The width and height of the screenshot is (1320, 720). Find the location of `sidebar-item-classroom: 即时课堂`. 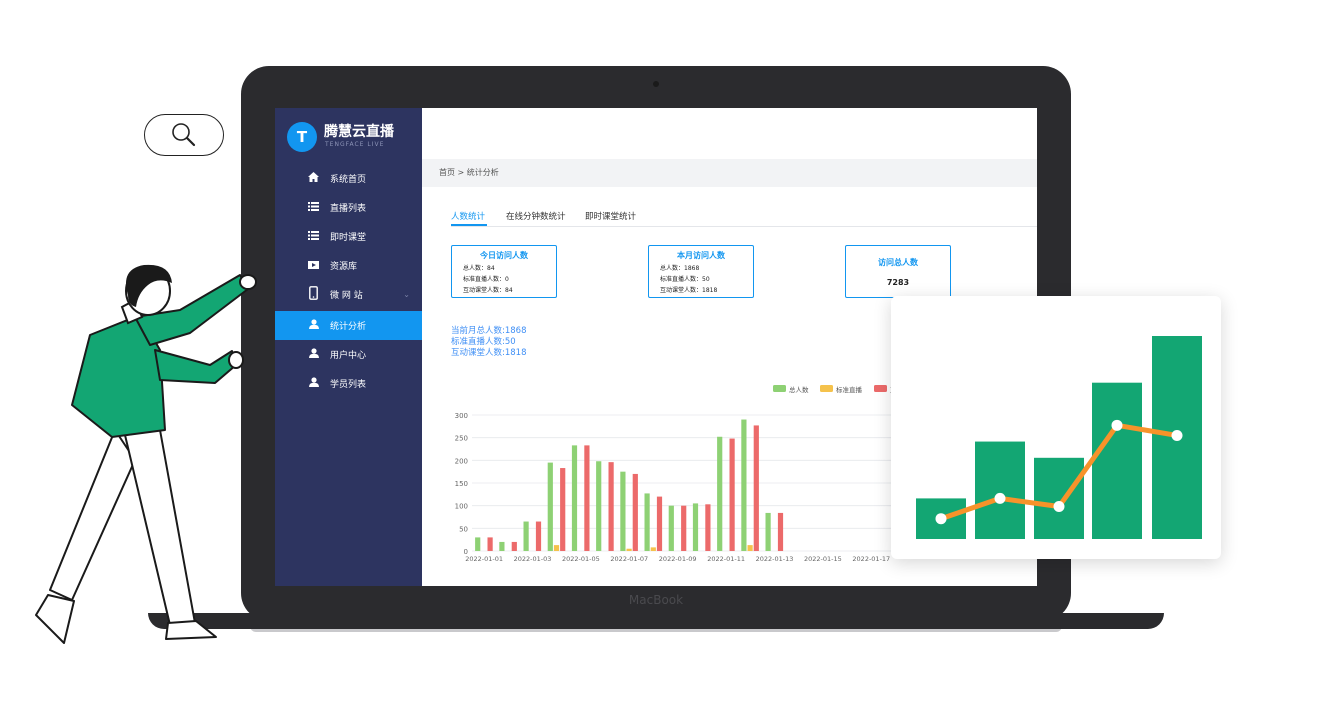

sidebar-item-classroom: 即时课堂 is located at coordinates (348, 236).